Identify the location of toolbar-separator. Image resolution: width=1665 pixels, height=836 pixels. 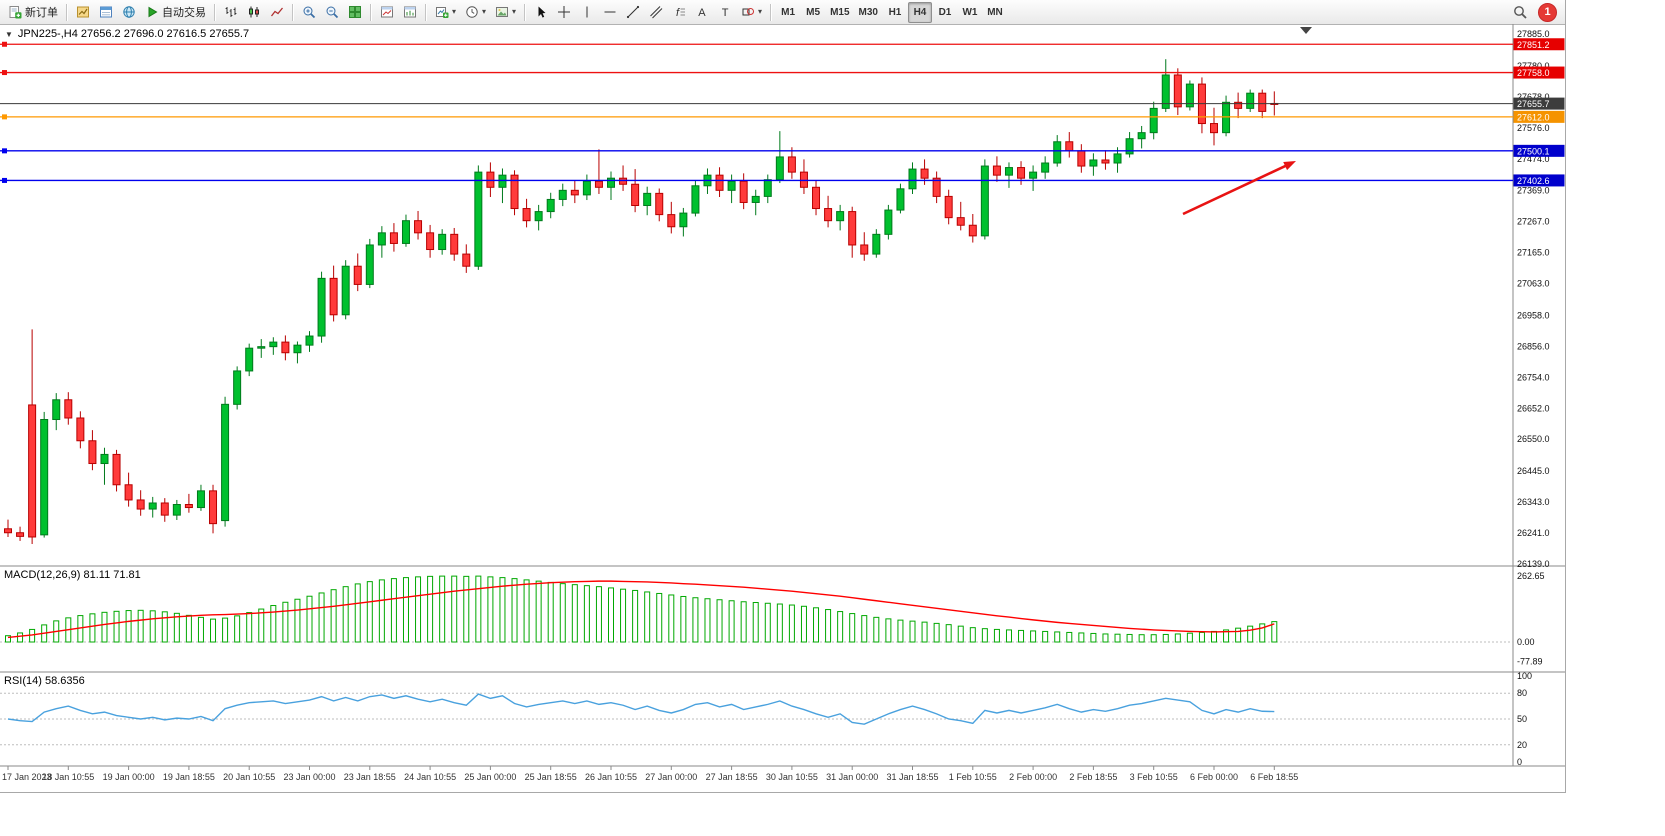
(771, 12).